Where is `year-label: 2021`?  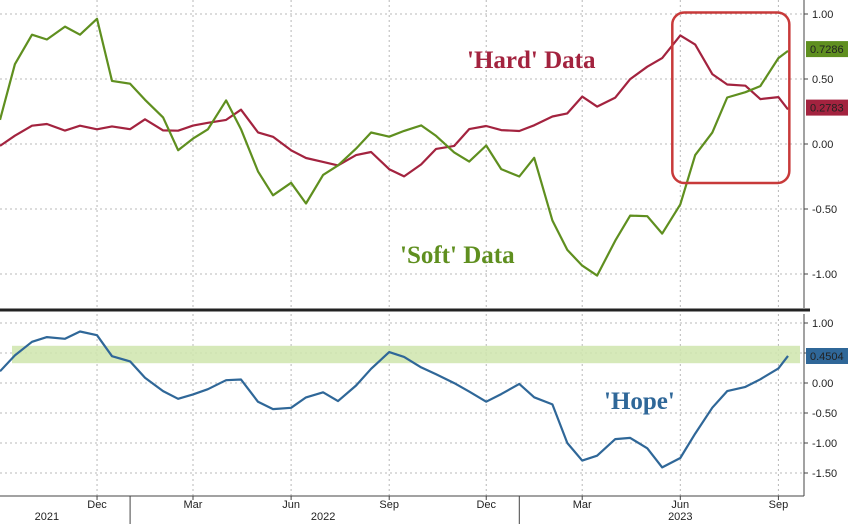
year-label: 2021 is located at coordinates (47, 517).